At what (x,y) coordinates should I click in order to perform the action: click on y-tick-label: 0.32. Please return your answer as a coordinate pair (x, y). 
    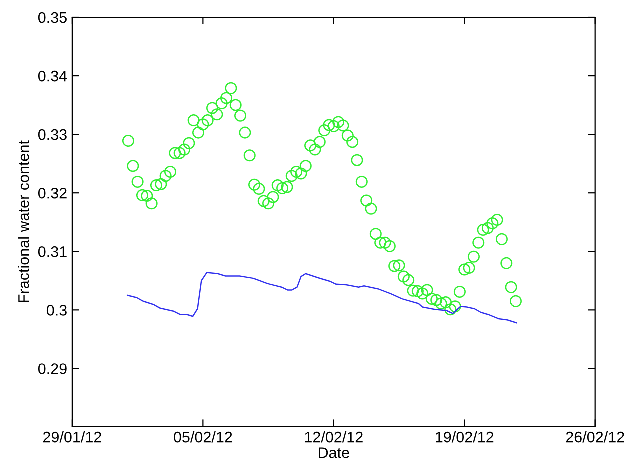
    Looking at the image, I should click on (52, 193).